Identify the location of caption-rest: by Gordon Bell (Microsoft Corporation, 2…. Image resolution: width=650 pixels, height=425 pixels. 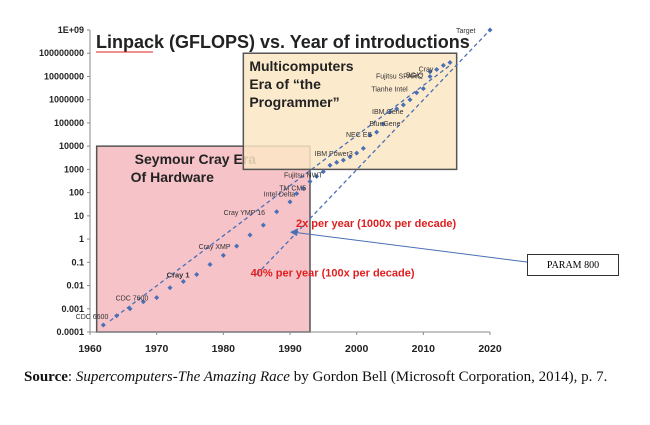
(448, 377).